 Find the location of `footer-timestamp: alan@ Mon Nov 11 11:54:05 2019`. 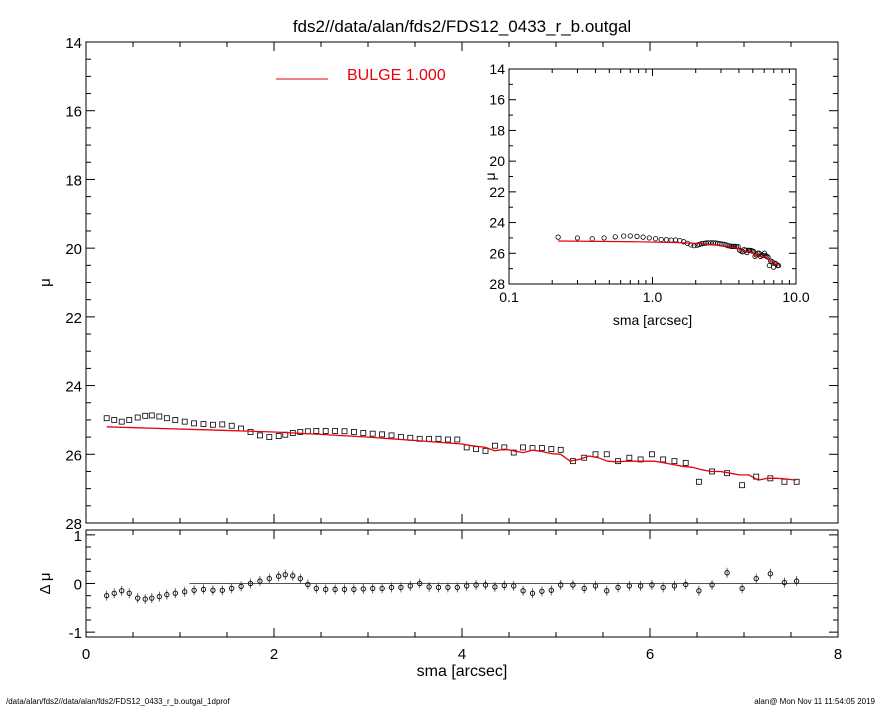

footer-timestamp: alan@ Mon Nov 11 11:54:05 2019 is located at coordinates (814, 701).